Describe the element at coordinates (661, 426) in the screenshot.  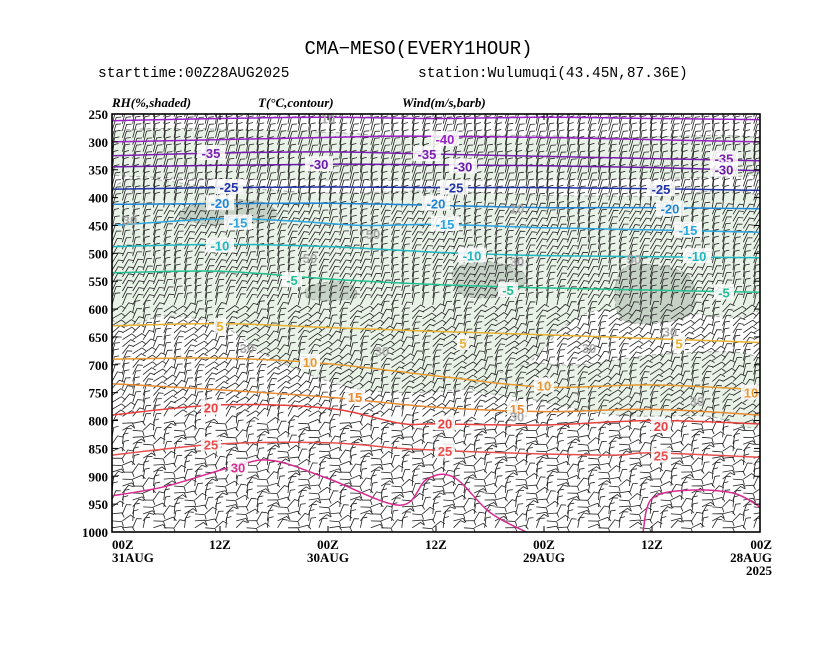
I see `temp-label-12-2: 20` at that location.